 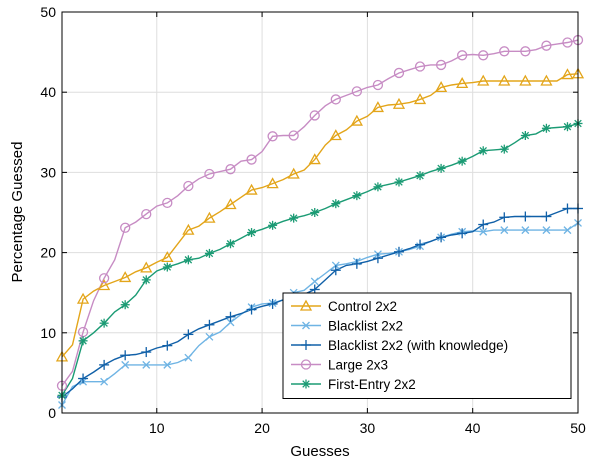 What do you see at coordinates (427, 345) in the screenshot?
I see `legend-box` at bounding box center [427, 345].